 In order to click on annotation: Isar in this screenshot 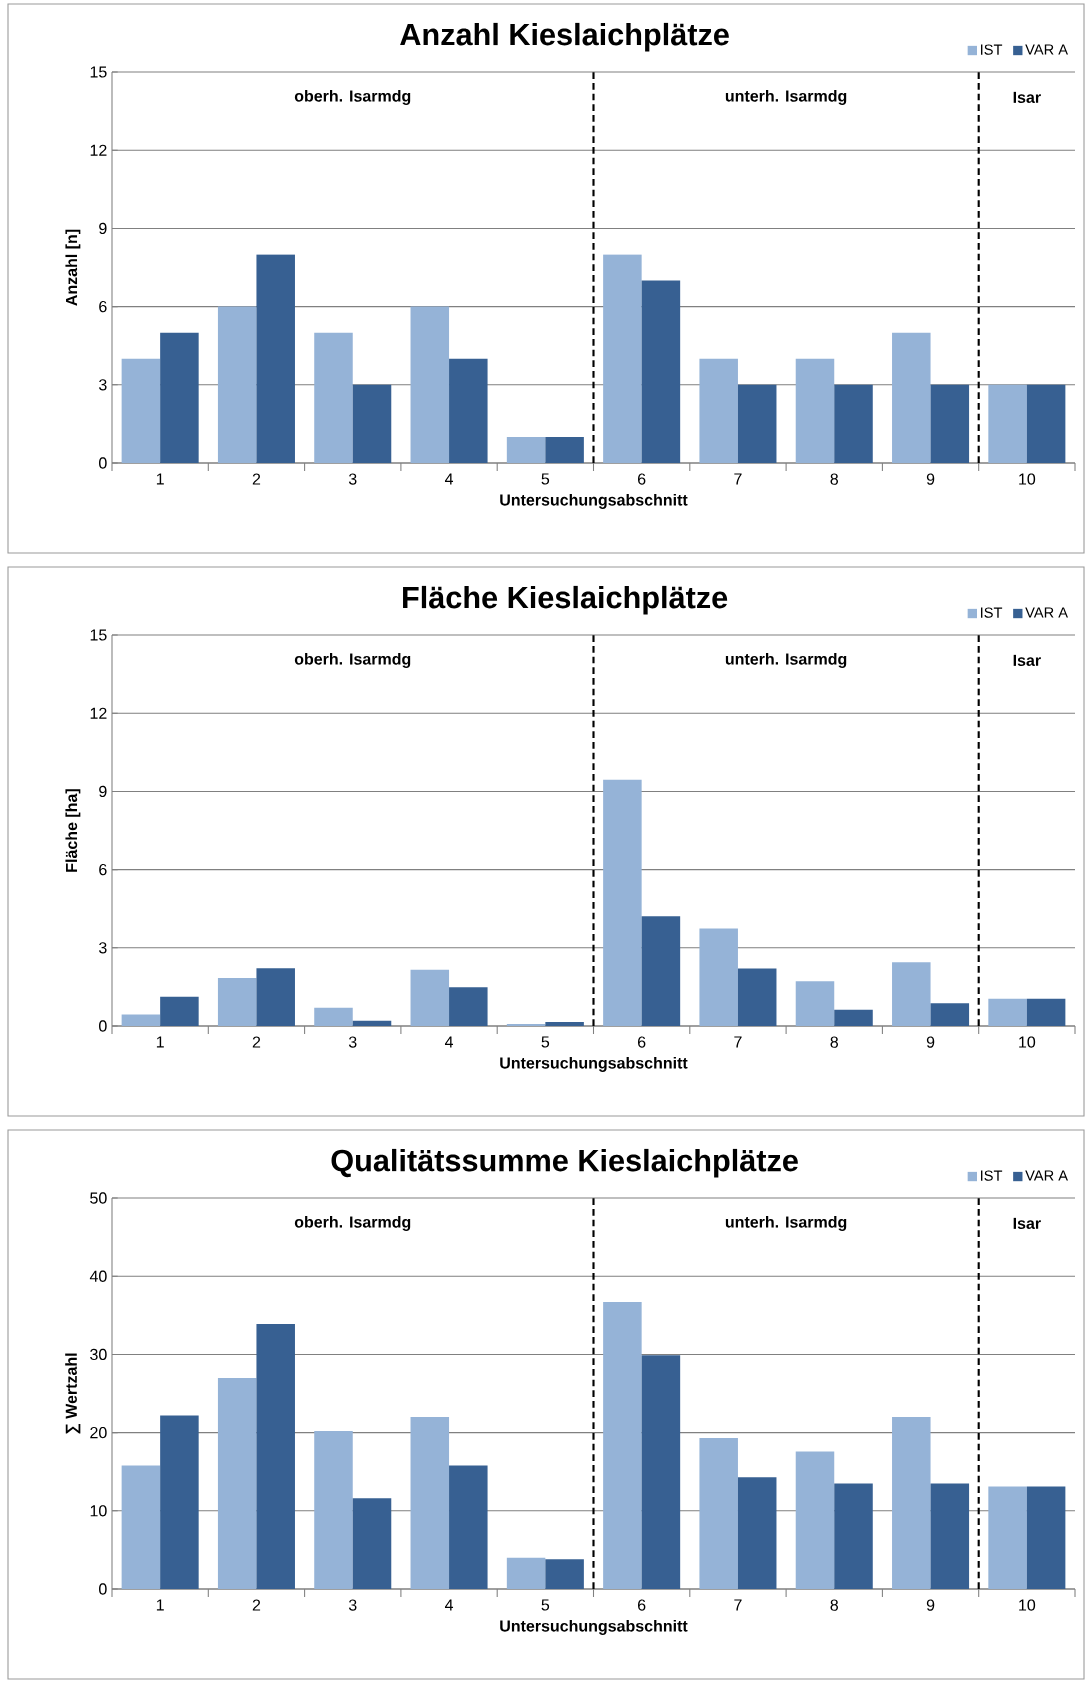, I will do `click(1027, 97)`.